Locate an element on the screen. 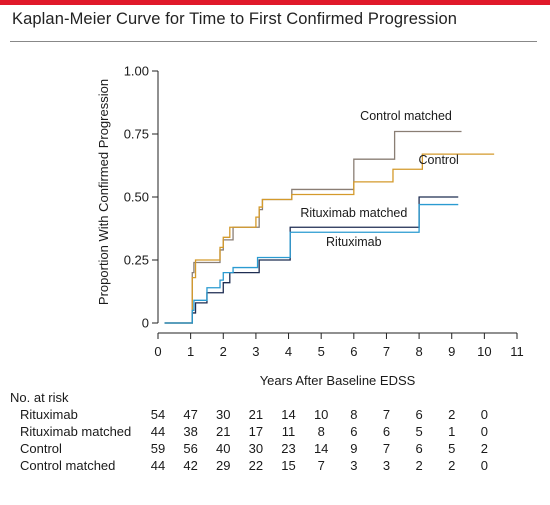 This screenshot has width=550, height=505. x-tick-label: 7 is located at coordinates (386, 351).